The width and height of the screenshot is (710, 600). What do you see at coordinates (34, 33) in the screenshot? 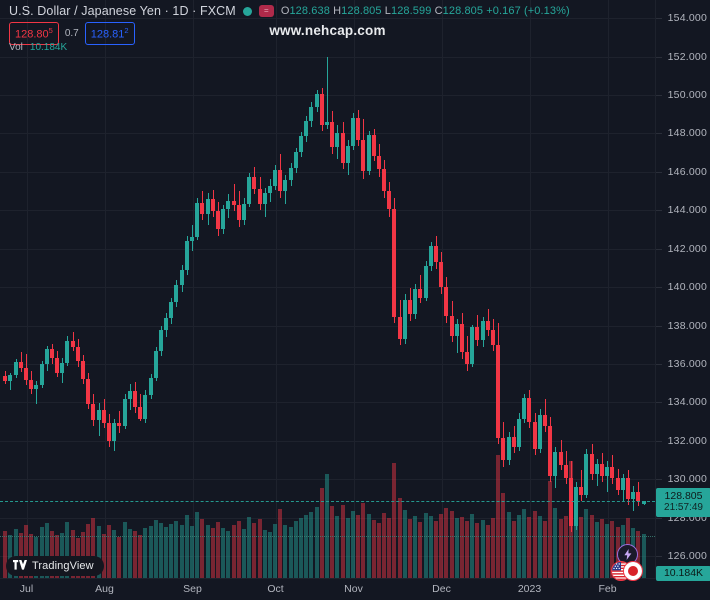
I see `bid-price-box: 128.805` at bounding box center [34, 33].